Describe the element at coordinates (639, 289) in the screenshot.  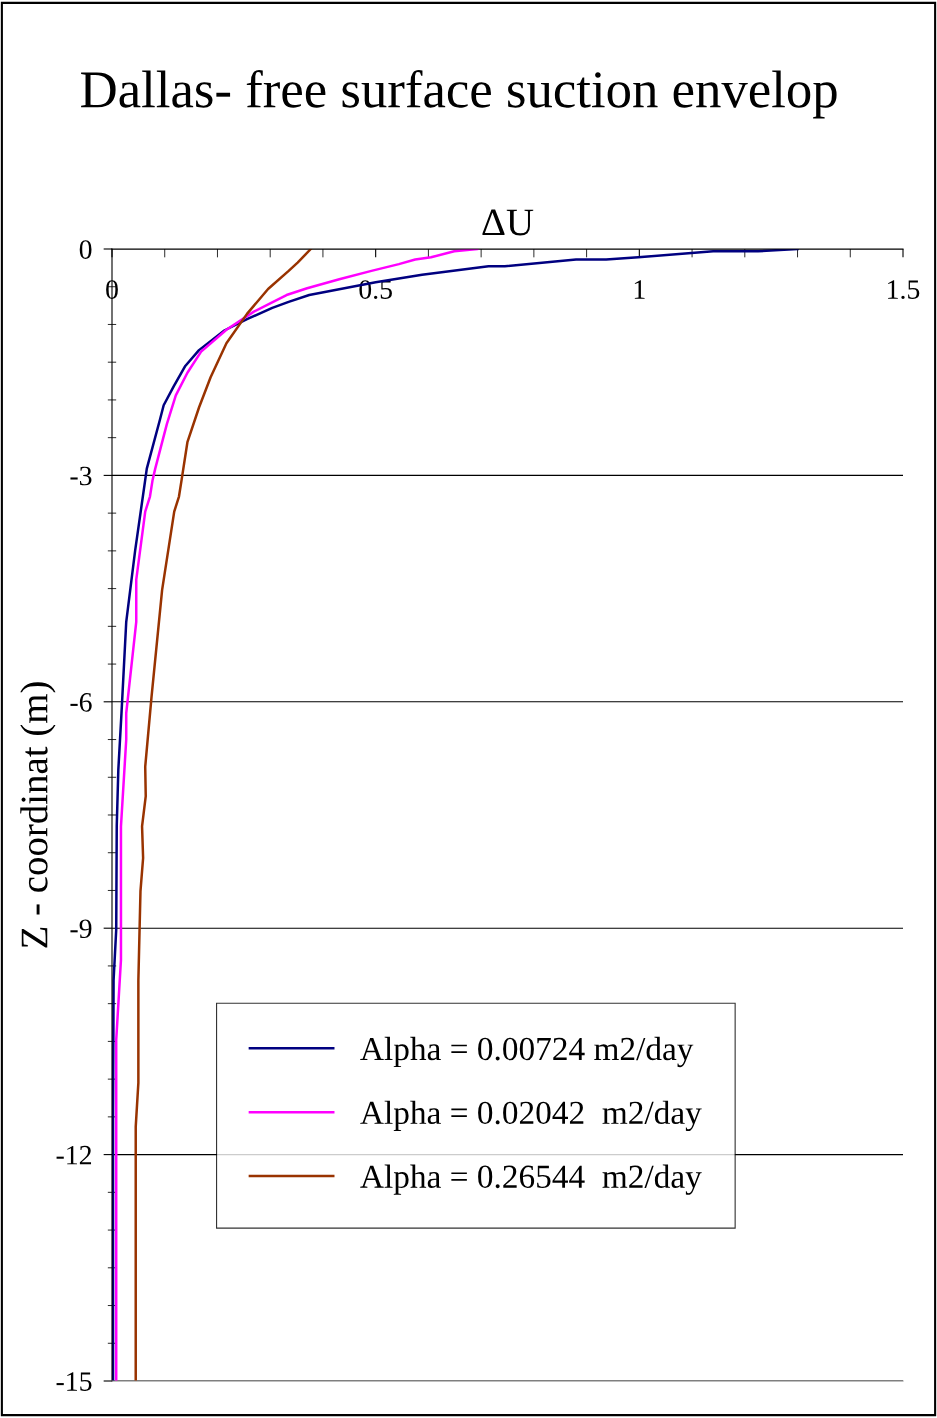
I see `x-tick-label: 1` at that location.